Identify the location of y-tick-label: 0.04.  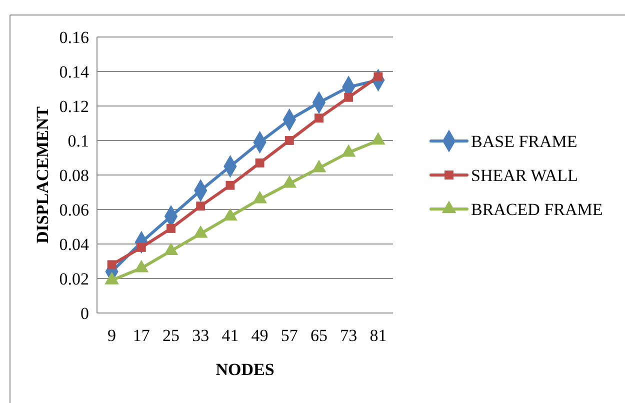
(74, 244).